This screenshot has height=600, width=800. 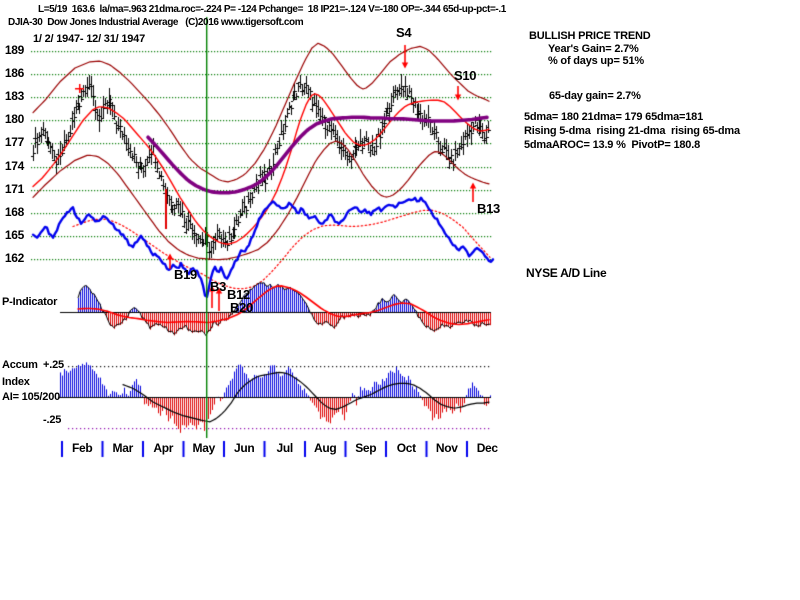 I want to click on nyse-ad-line-label: NYSE A/D Line, so click(x=566, y=273).